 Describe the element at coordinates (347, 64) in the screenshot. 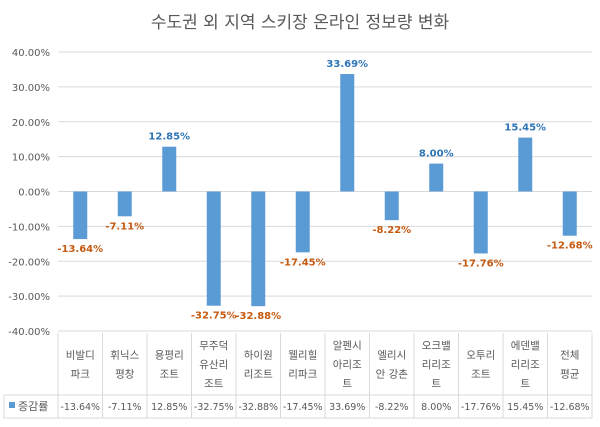

I see `data-label: 33.69%` at that location.